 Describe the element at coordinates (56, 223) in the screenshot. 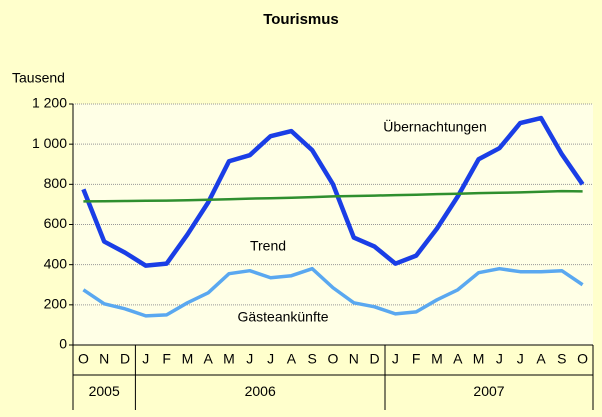

I see `y-tick-label: 600` at that location.